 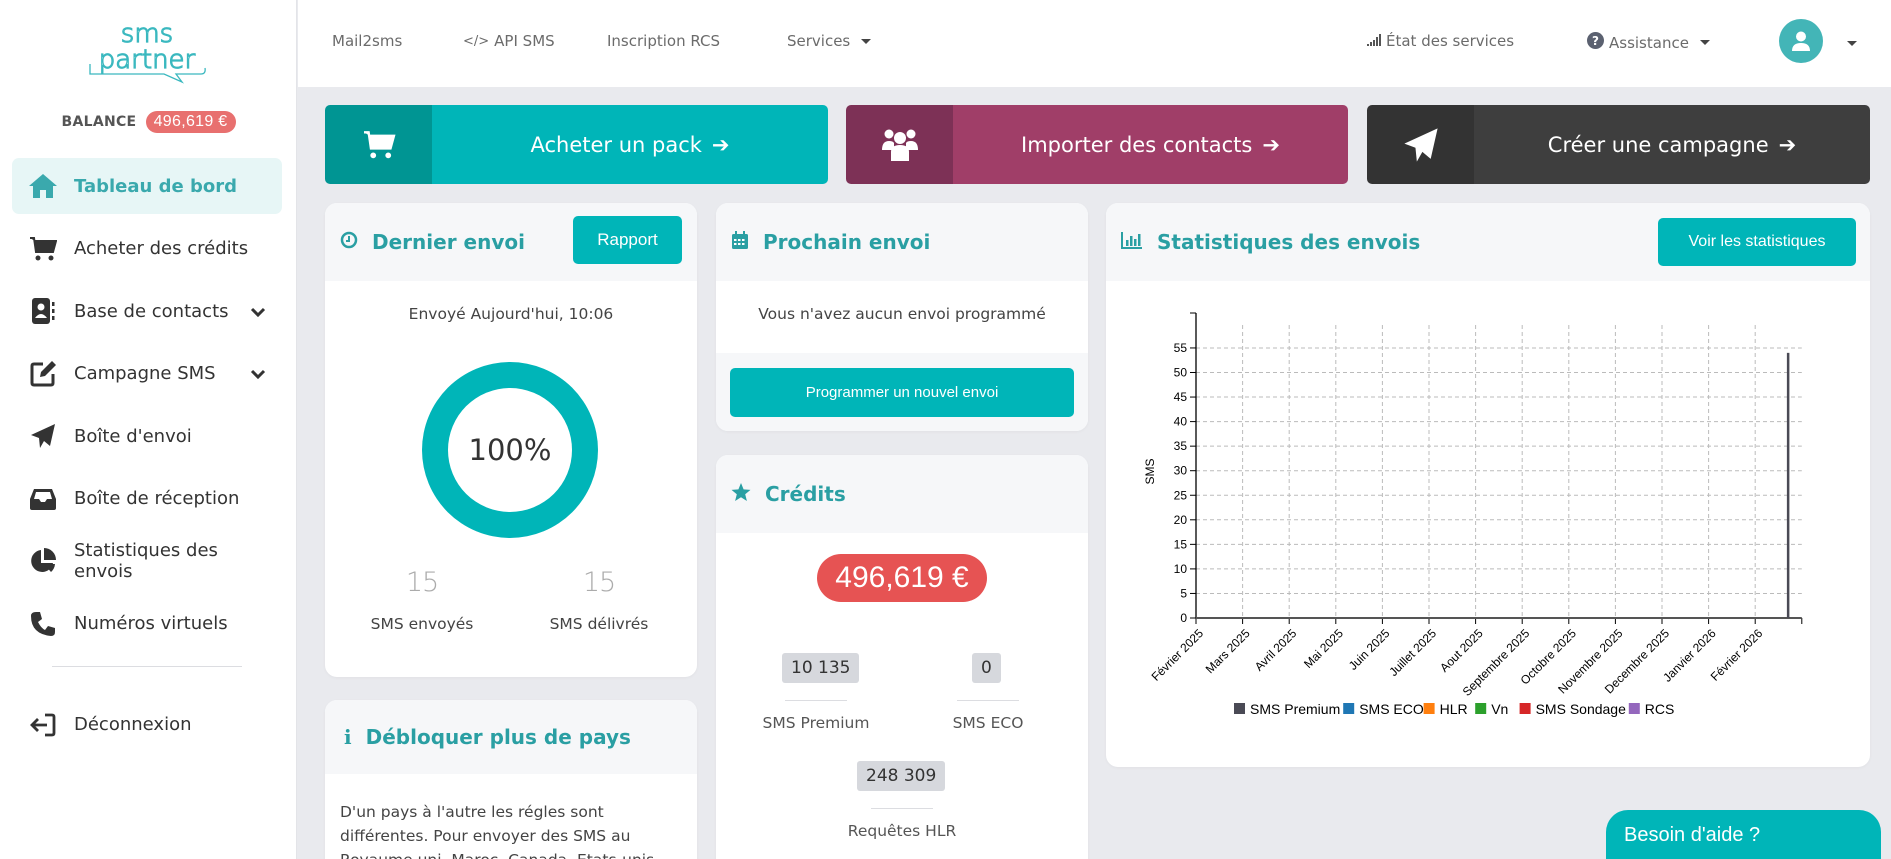 What do you see at coordinates (43, 499) in the screenshot?
I see `inbox-icon` at bounding box center [43, 499].